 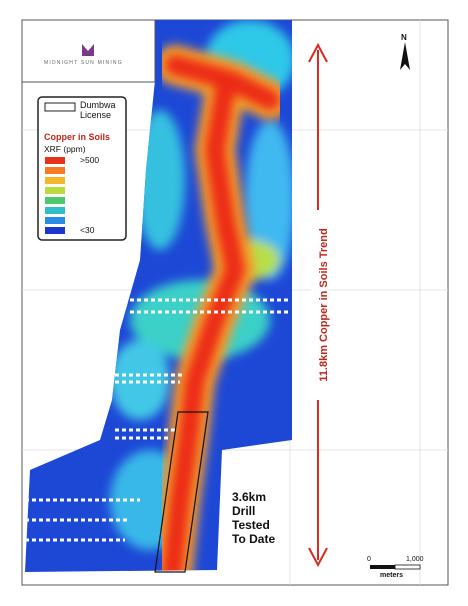 I want to click on trend-label-bg, so click(x=318, y=305).